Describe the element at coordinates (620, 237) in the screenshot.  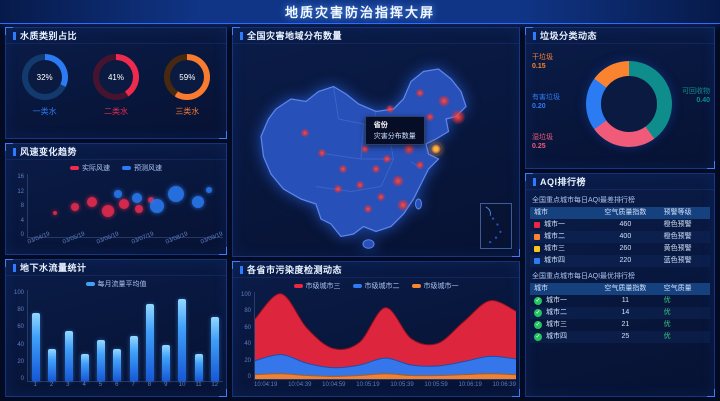
I see `table-row: 城市二 400 橙色预警` at that location.